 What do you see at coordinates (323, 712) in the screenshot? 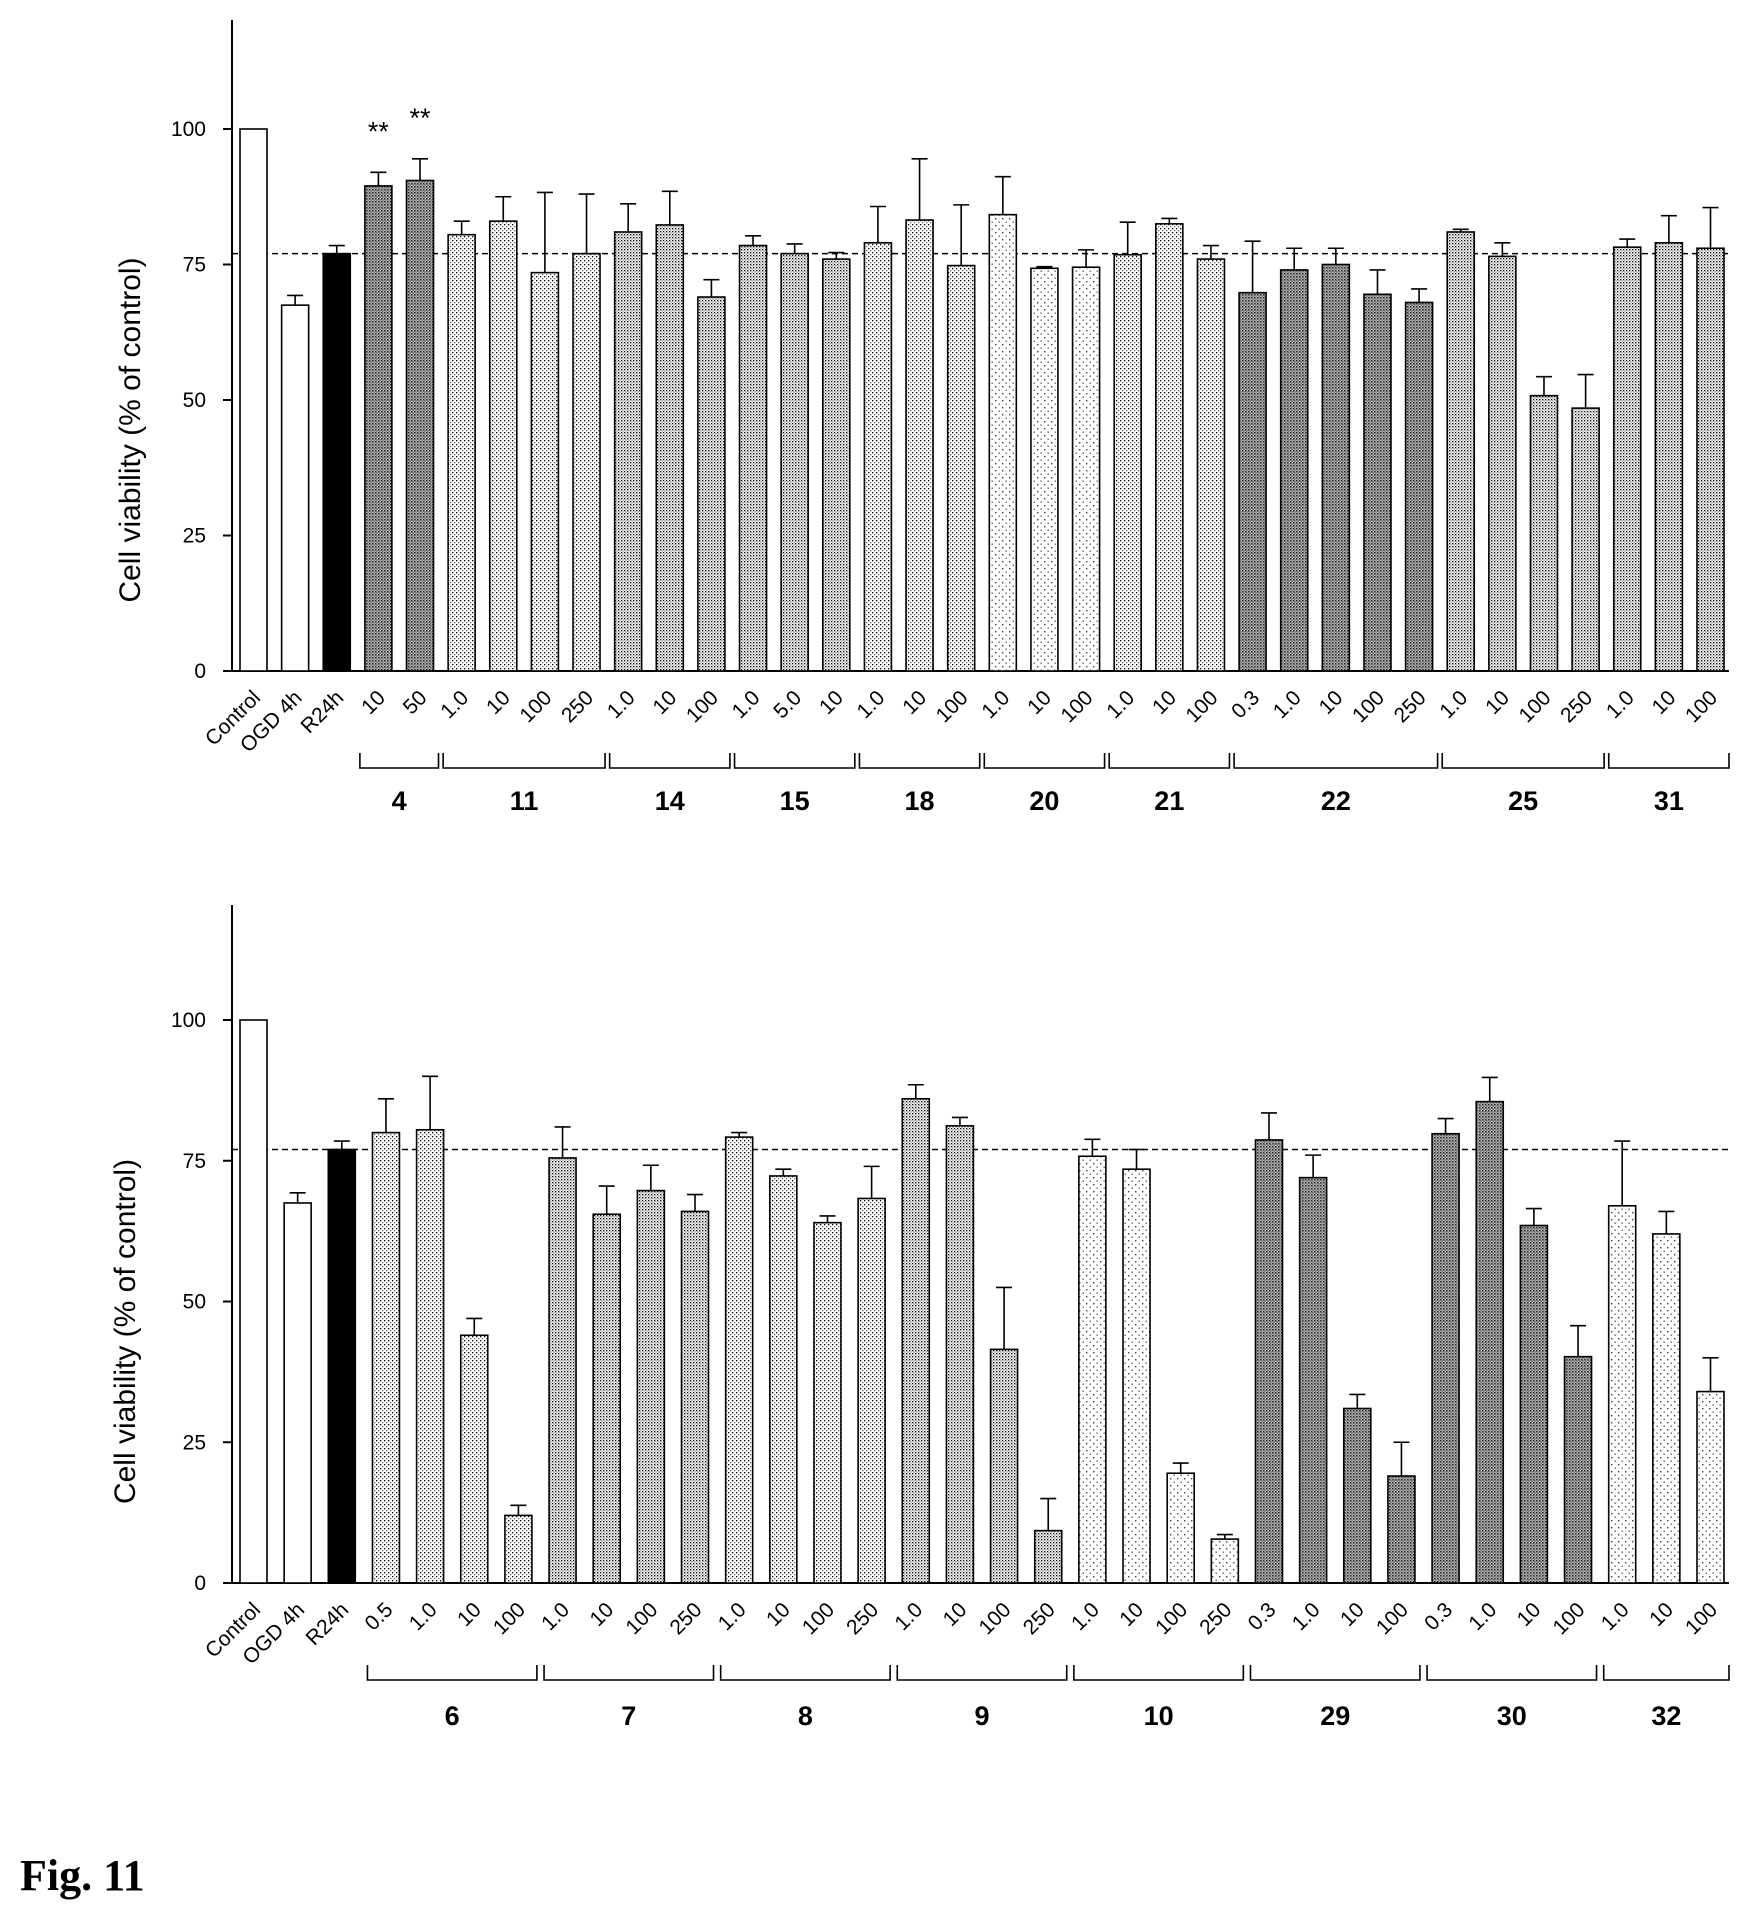
I see `category-label: R24h` at bounding box center [323, 712].